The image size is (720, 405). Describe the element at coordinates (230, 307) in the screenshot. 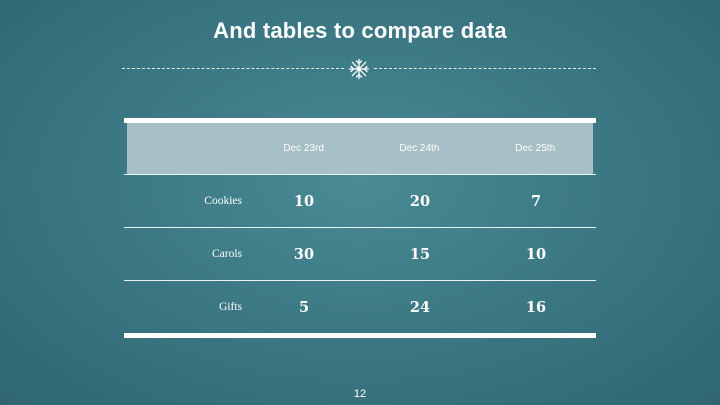

I see `row-label: Gifts` at that location.